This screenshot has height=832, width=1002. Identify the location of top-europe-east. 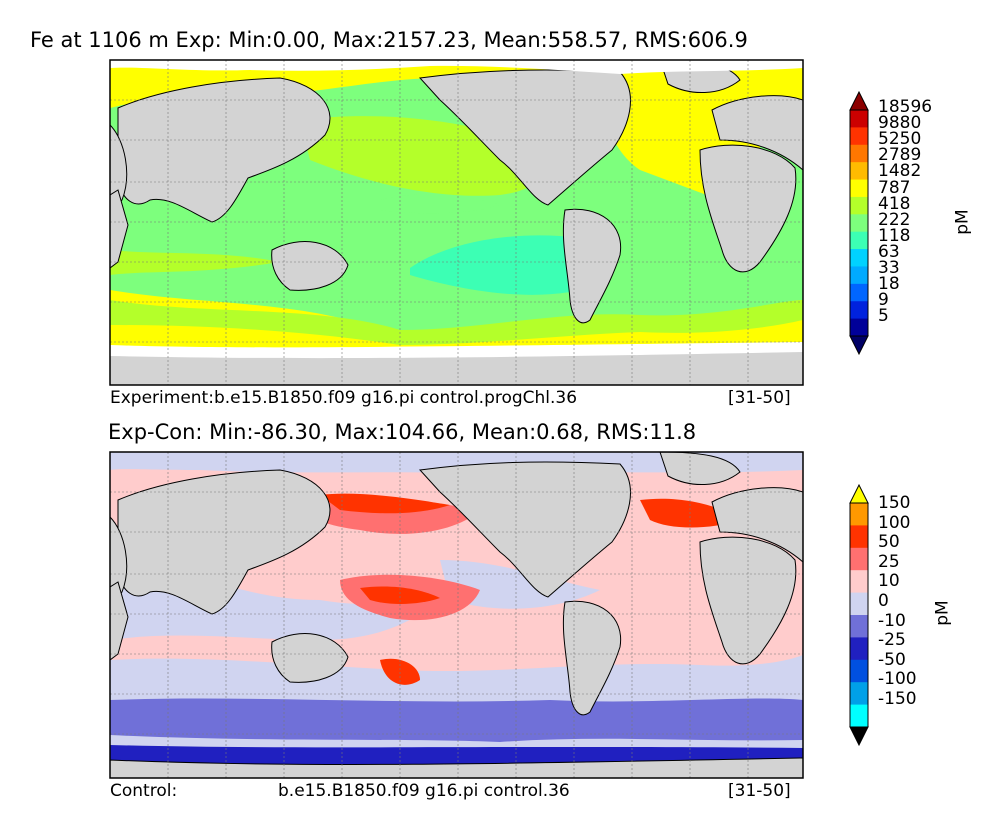
(757, 133).